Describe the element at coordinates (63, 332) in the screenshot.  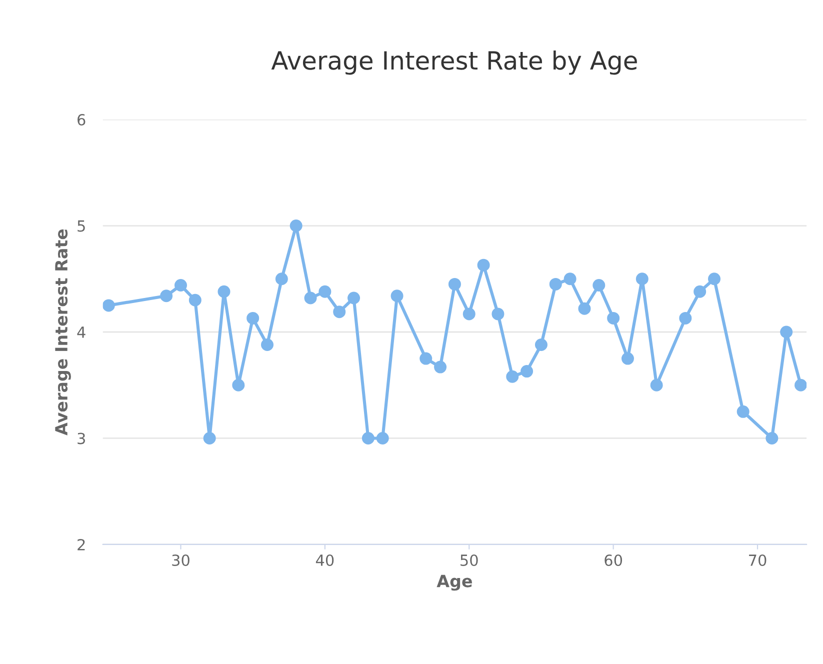
I see `y-axis-title: Average Interest Rate` at that location.